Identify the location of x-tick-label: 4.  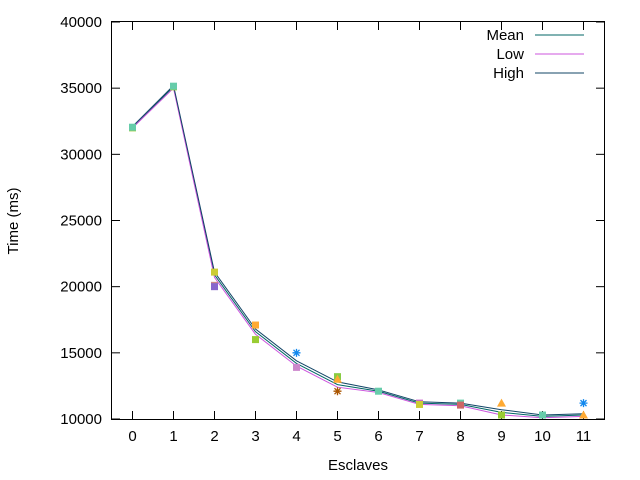
(296, 436).